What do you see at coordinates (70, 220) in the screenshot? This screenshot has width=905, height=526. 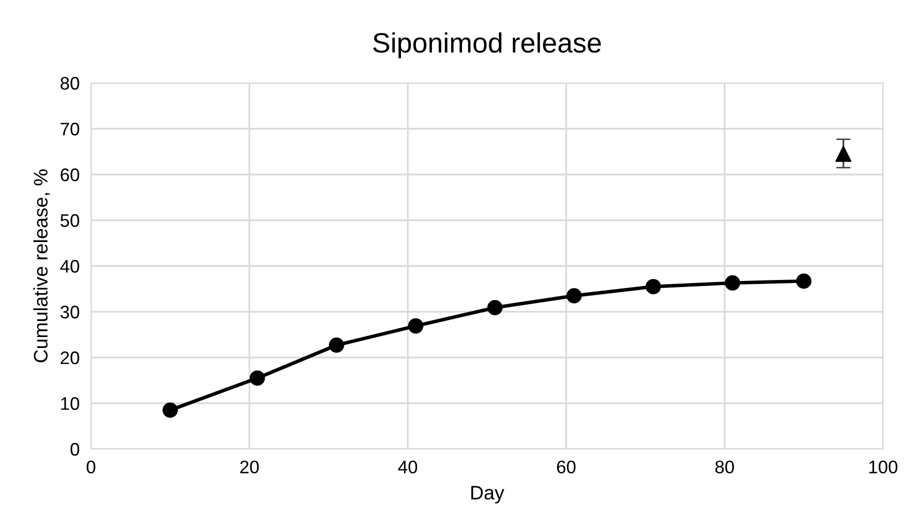 I see `y-tick-label: 50` at bounding box center [70, 220].